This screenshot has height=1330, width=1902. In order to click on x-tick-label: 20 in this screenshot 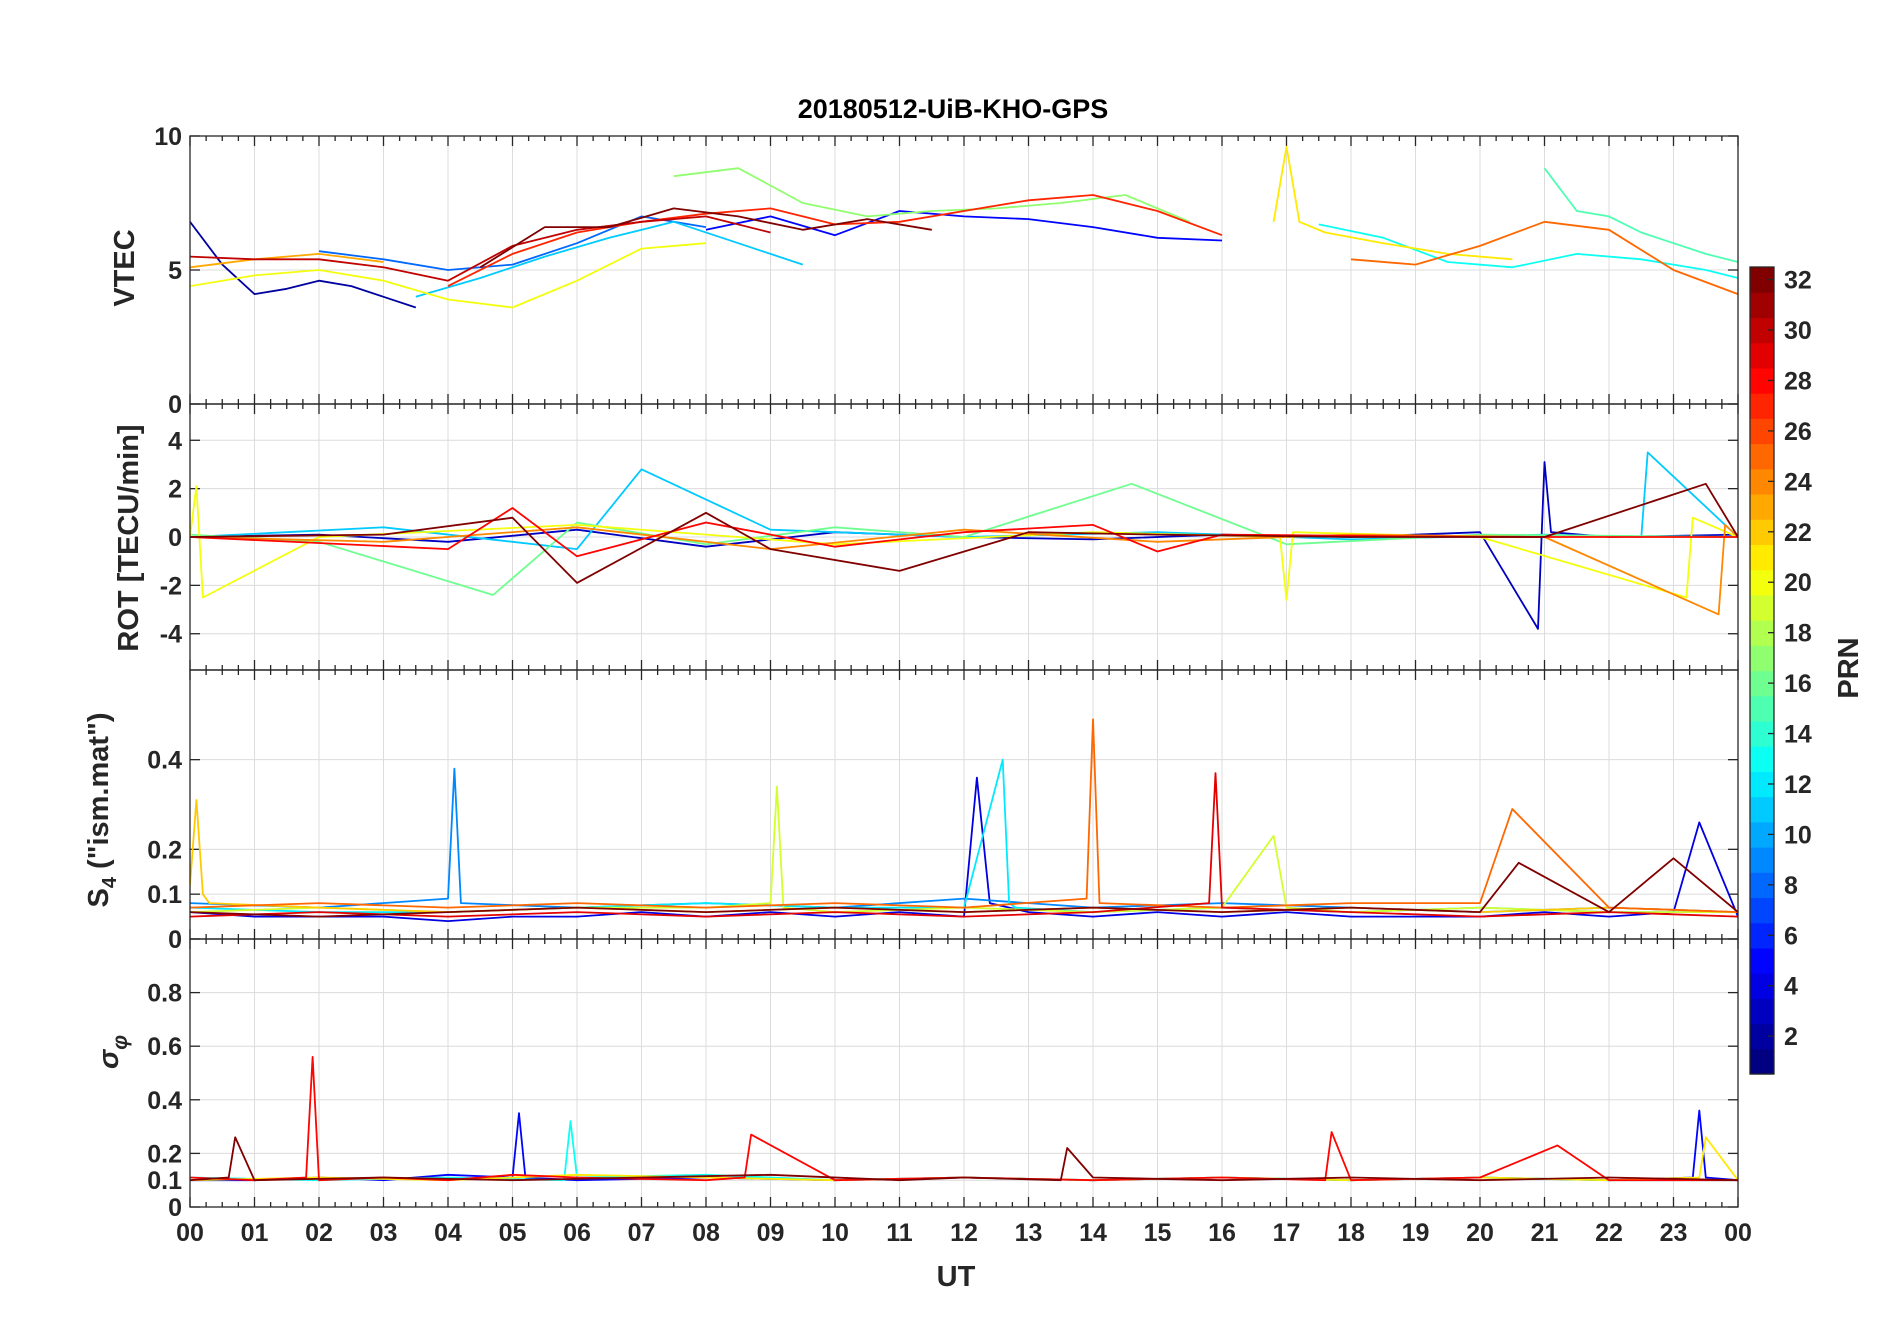, I will do `click(1480, 1233)`.